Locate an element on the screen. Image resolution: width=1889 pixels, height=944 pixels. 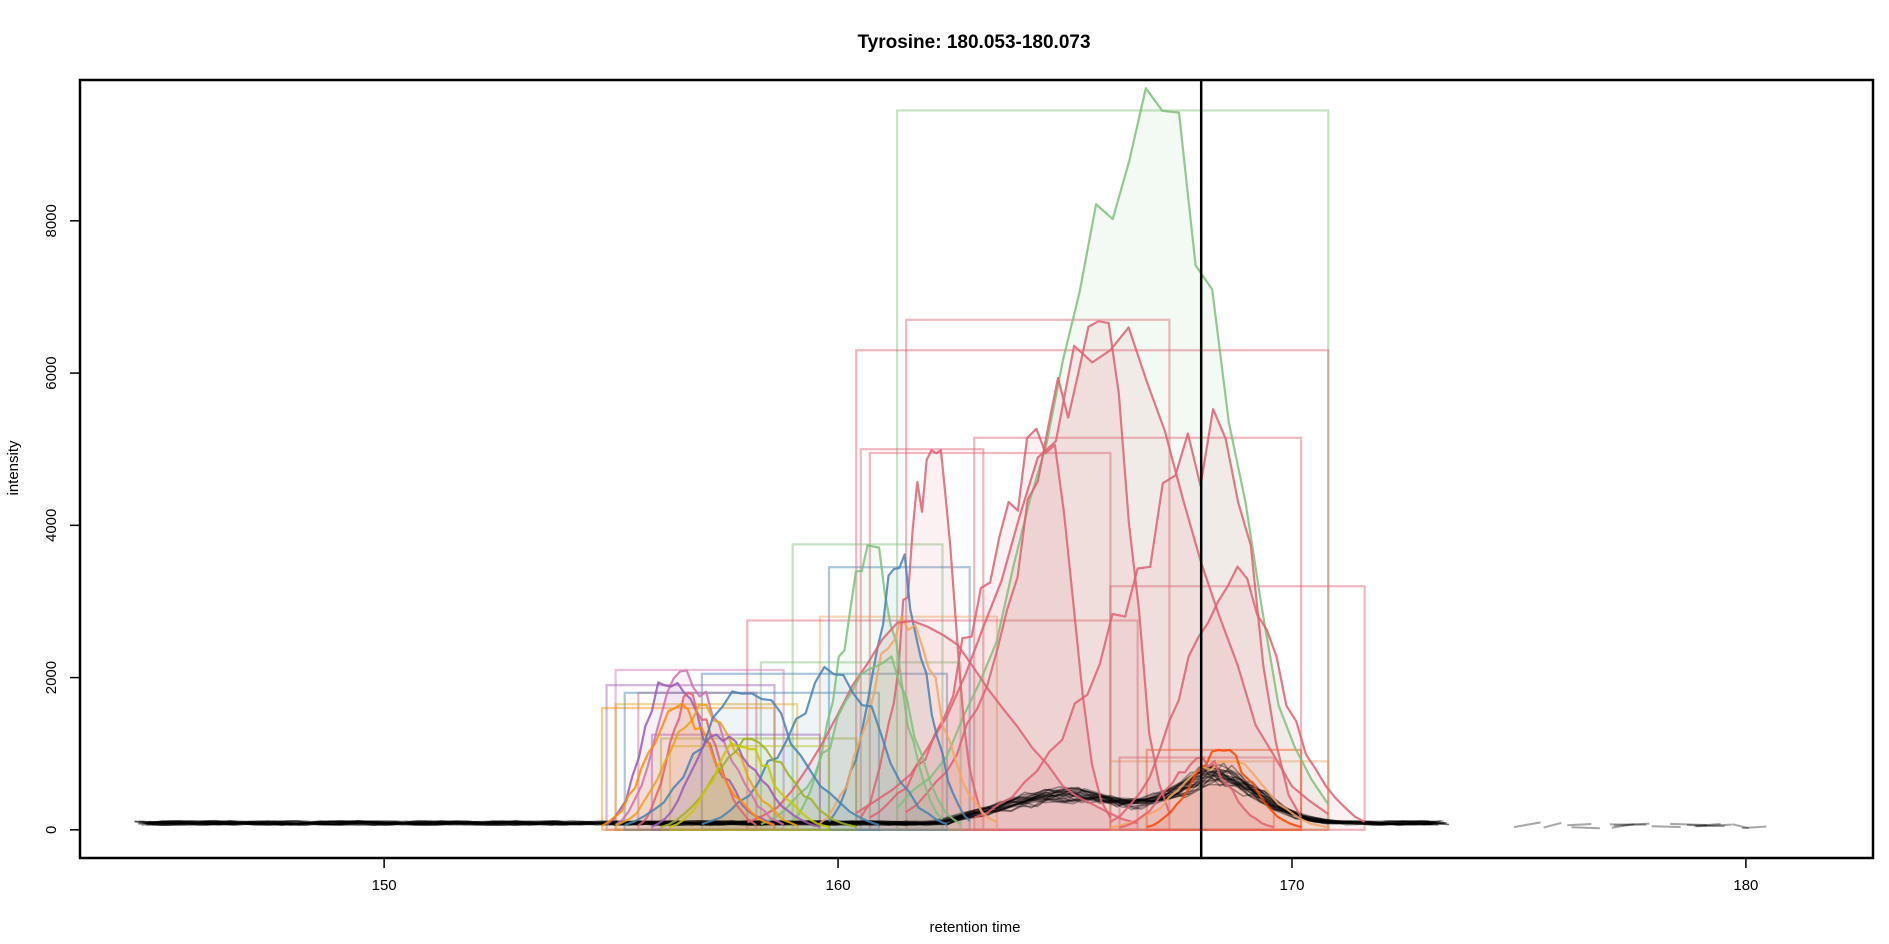
y-axis-label: intensity is located at coordinates (13, 468).